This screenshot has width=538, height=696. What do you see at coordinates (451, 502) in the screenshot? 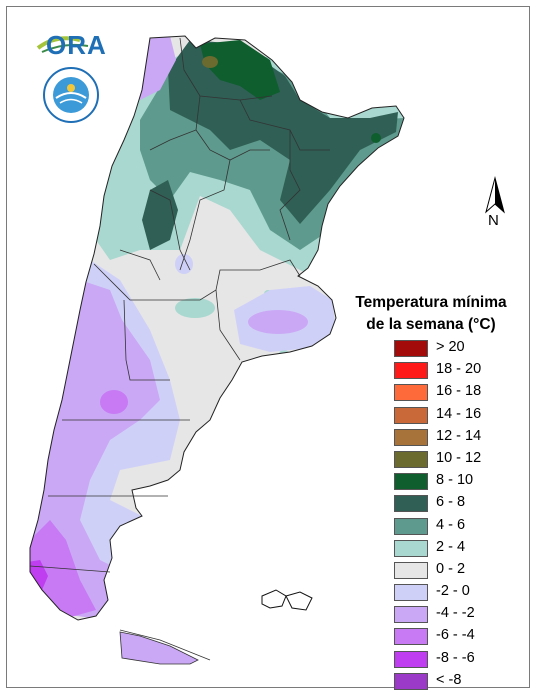
I see `legend-label: 6 - 8` at bounding box center [451, 502].